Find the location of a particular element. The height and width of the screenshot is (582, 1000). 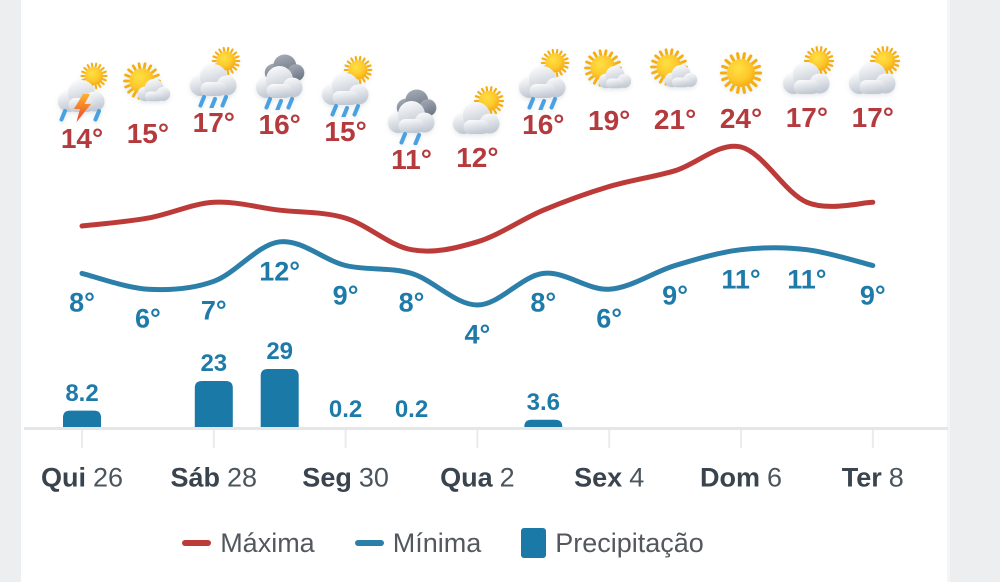

legend-item-minima: Mínima is located at coordinates (418, 543).